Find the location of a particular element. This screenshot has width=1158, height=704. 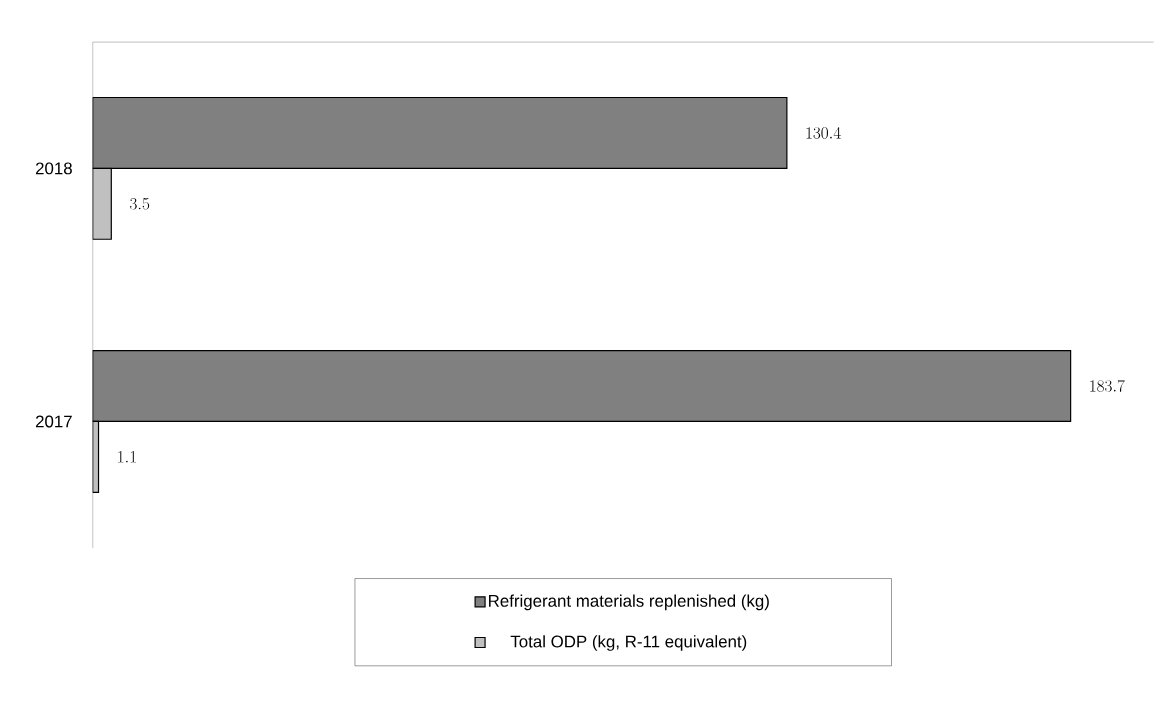

legend-label: Total ODP (kg, R-11 equivalent) is located at coordinates (628, 642).